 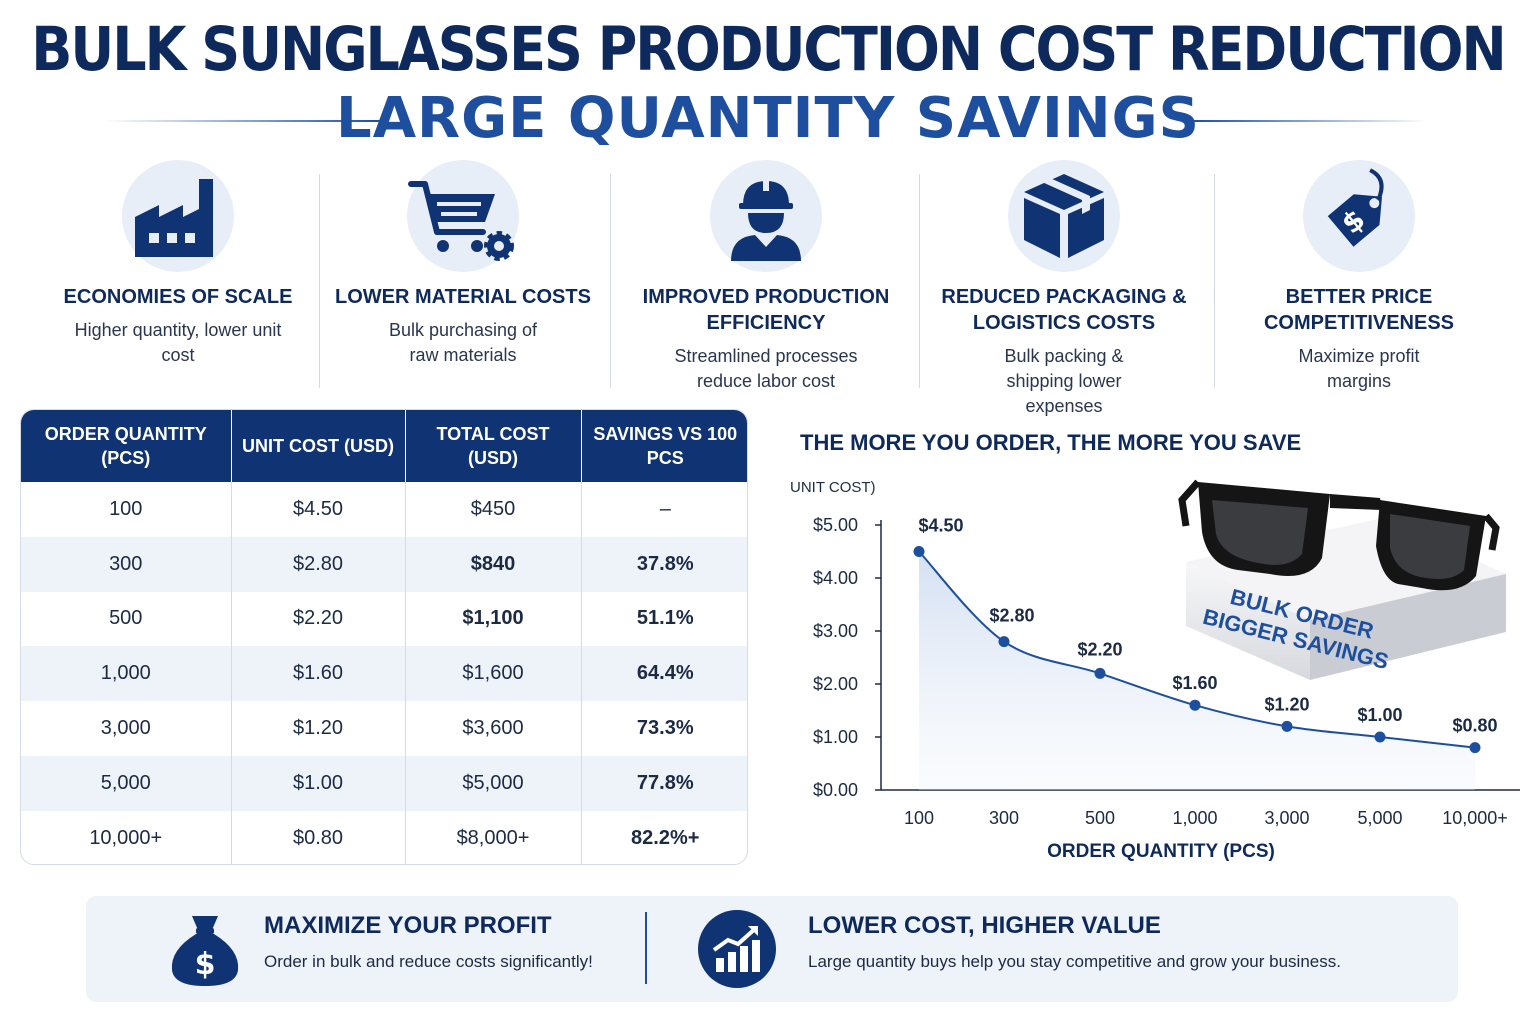 What do you see at coordinates (318, 783) in the screenshot?
I see `cell-unit-cost: $1.00` at bounding box center [318, 783].